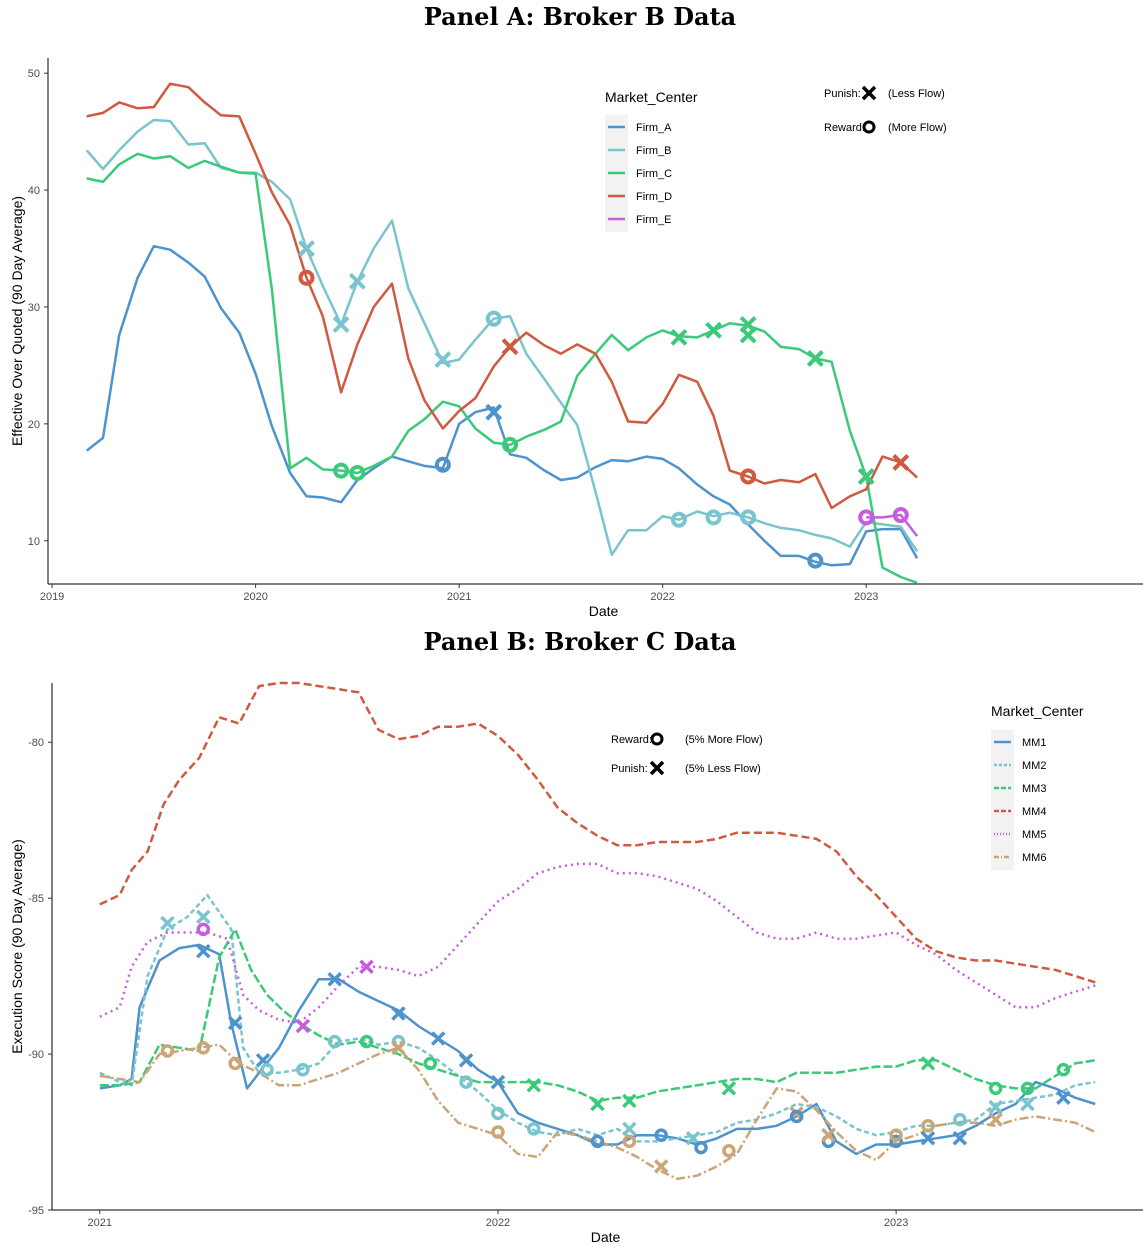 This screenshot has width=1143, height=1247. I want to click on y-tick-label: 20, so click(34, 425).